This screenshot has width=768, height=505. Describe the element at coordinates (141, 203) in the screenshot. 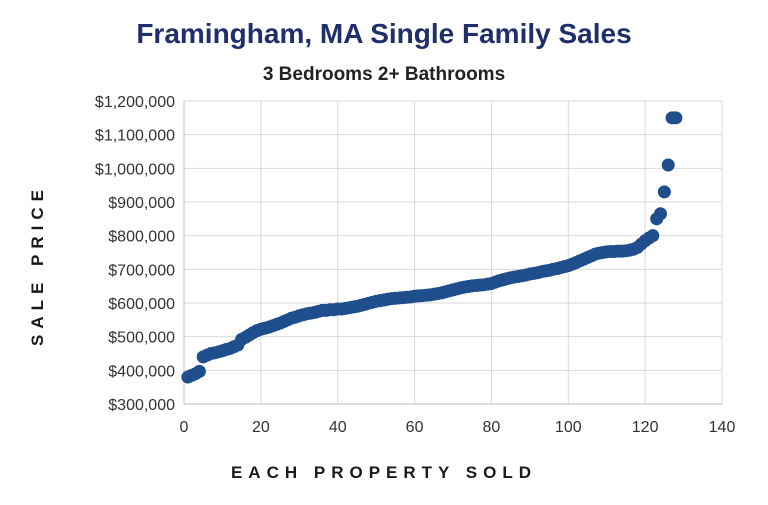

I see `y-tick-label: $900,000` at that location.